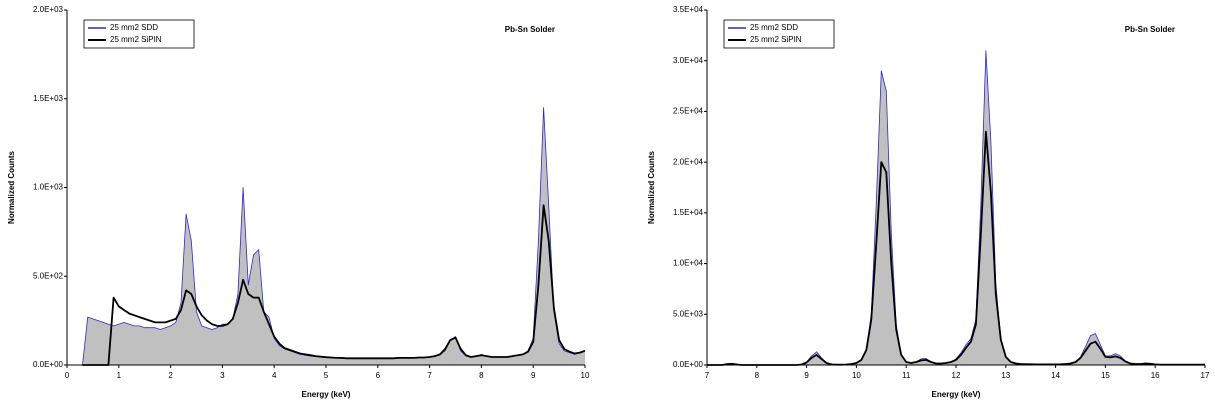  I want to click on x-tick-label: 16, so click(1155, 375).